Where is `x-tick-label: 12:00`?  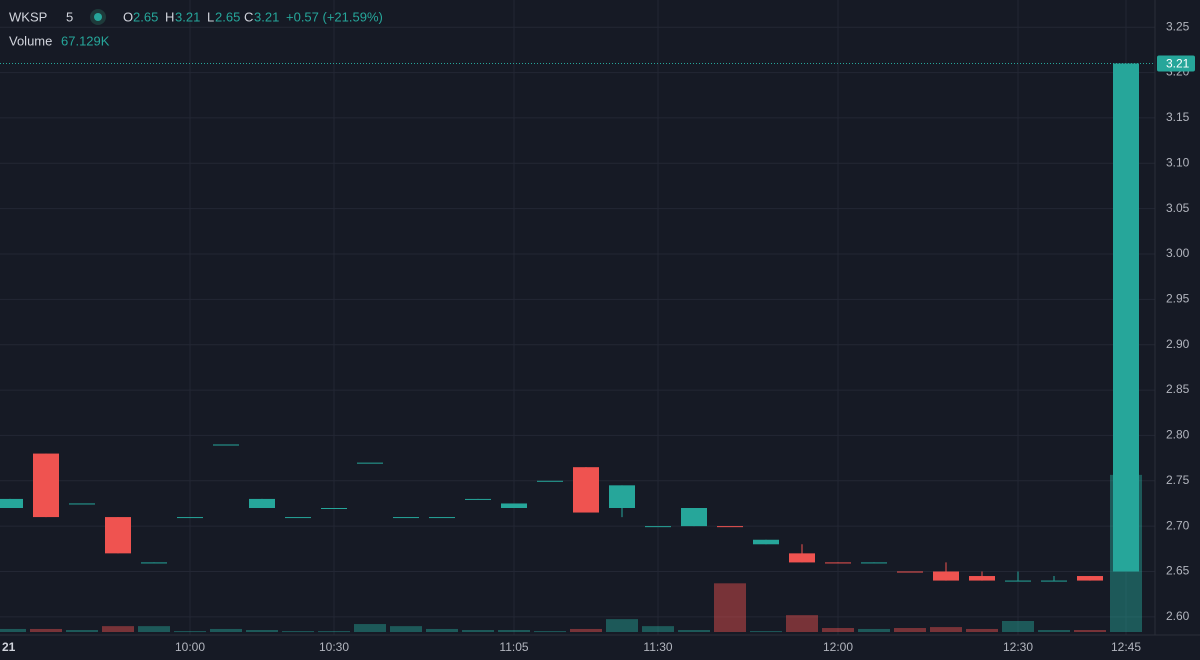
x-tick-label: 12:00 is located at coordinates (838, 647).